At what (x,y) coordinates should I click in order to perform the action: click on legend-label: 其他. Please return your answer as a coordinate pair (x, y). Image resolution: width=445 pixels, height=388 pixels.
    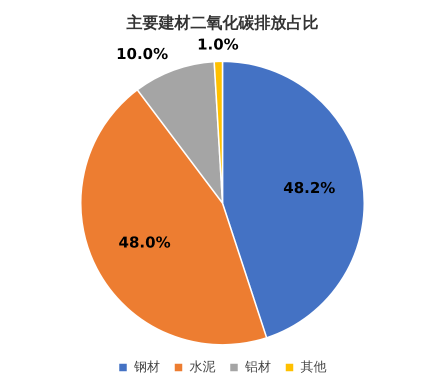
    Looking at the image, I should click on (313, 367).